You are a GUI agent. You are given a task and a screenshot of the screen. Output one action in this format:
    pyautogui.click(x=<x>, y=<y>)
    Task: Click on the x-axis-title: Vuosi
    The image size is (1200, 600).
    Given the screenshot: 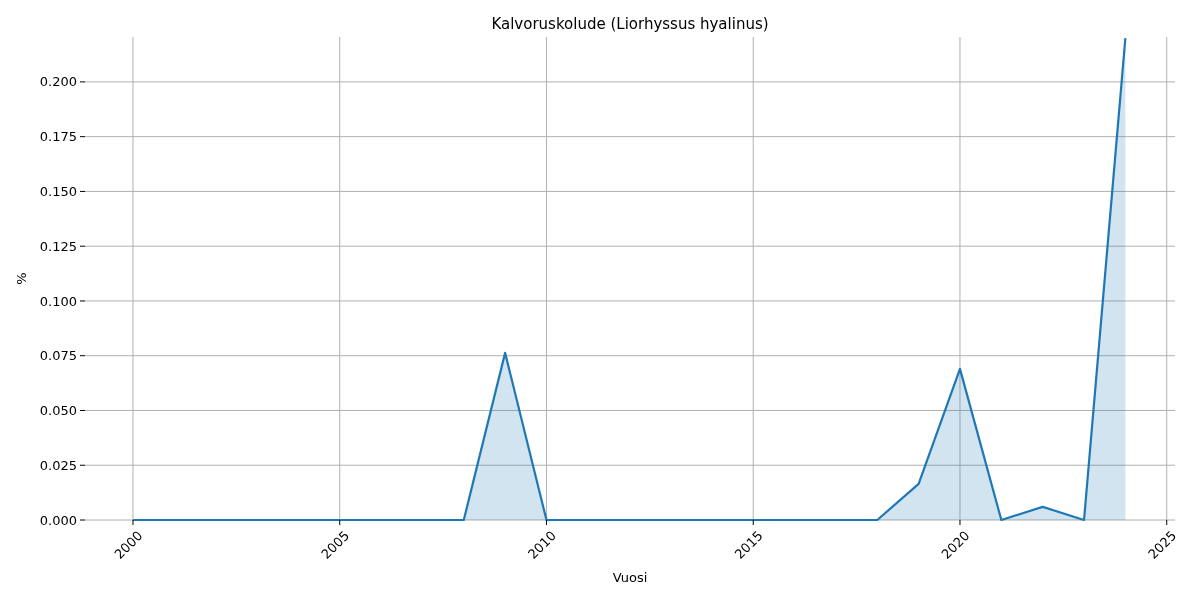 What is the action you would take?
    pyautogui.click(x=630, y=577)
    